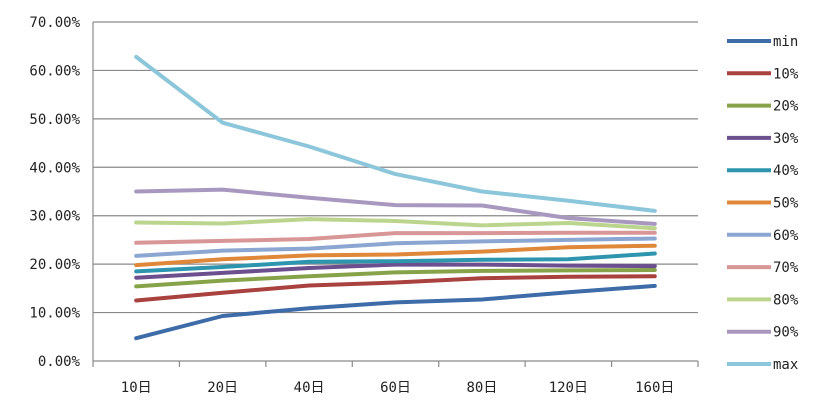 Image resolution: width=827 pixels, height=413 pixels. Describe the element at coordinates (763, 268) in the screenshot. I see `legend-item: 70%` at that location.